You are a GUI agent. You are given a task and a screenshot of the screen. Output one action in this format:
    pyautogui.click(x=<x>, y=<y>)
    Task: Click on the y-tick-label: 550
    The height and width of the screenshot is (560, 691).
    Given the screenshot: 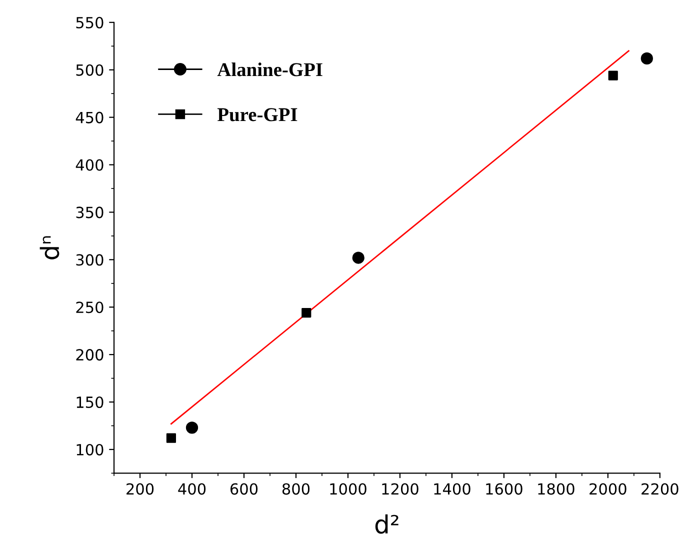 What is the action you would take?
    pyautogui.click(x=90, y=22)
    